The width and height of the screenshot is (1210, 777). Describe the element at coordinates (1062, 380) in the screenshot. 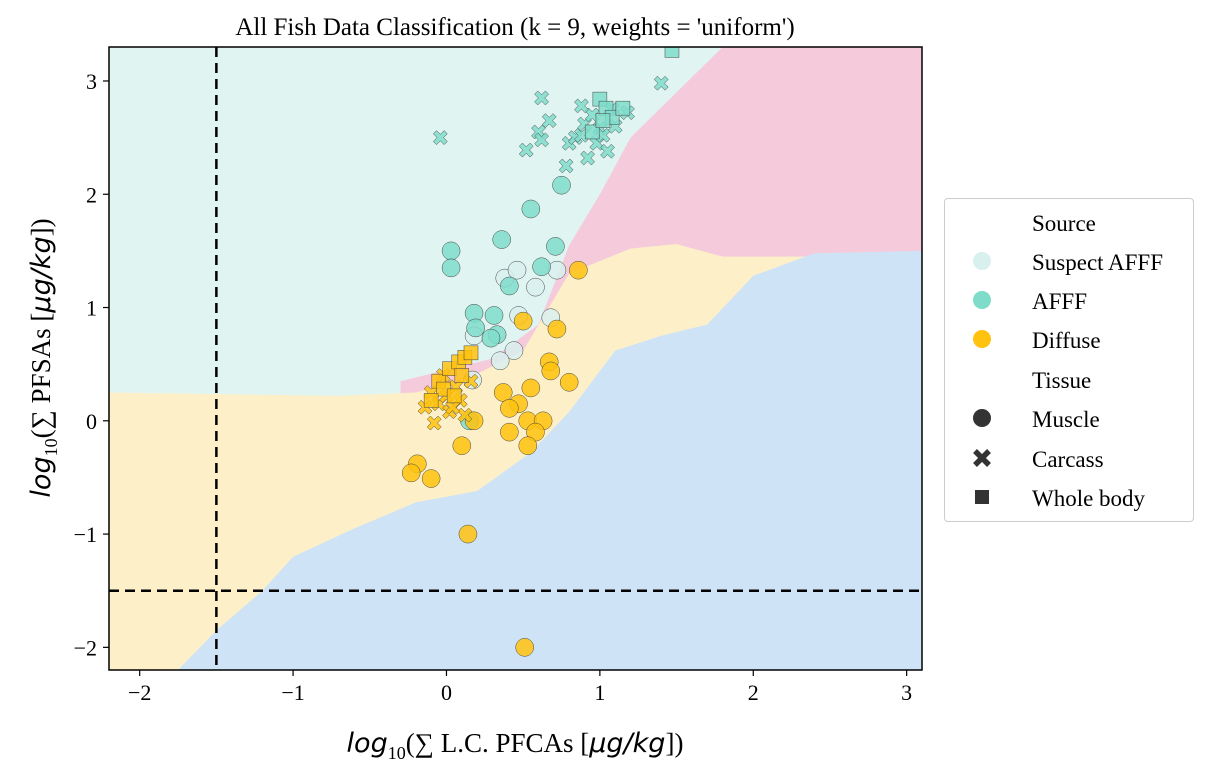

I see `legend-tissue-header: Tissue` at that location.